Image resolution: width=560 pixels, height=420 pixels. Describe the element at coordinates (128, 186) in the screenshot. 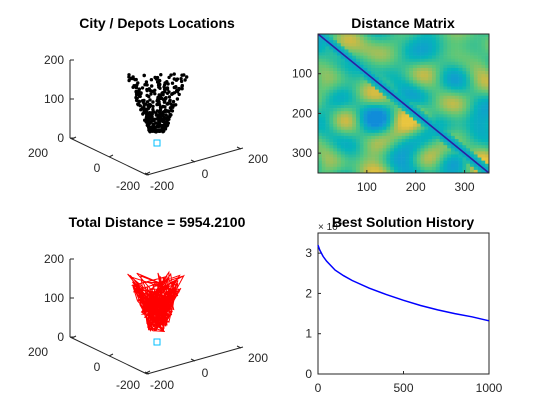

I see `city-x-tick-label: -200` at that location.